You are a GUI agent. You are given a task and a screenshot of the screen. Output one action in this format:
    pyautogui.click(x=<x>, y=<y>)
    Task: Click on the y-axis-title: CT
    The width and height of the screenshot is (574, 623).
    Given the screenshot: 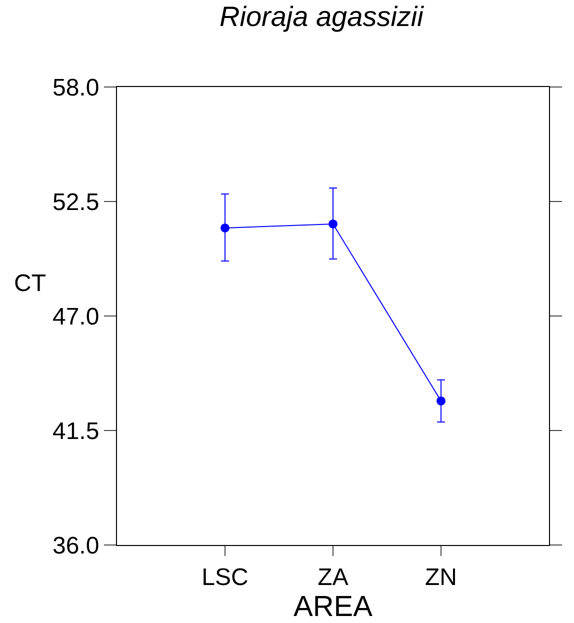 What is the action you would take?
    pyautogui.click(x=30, y=283)
    